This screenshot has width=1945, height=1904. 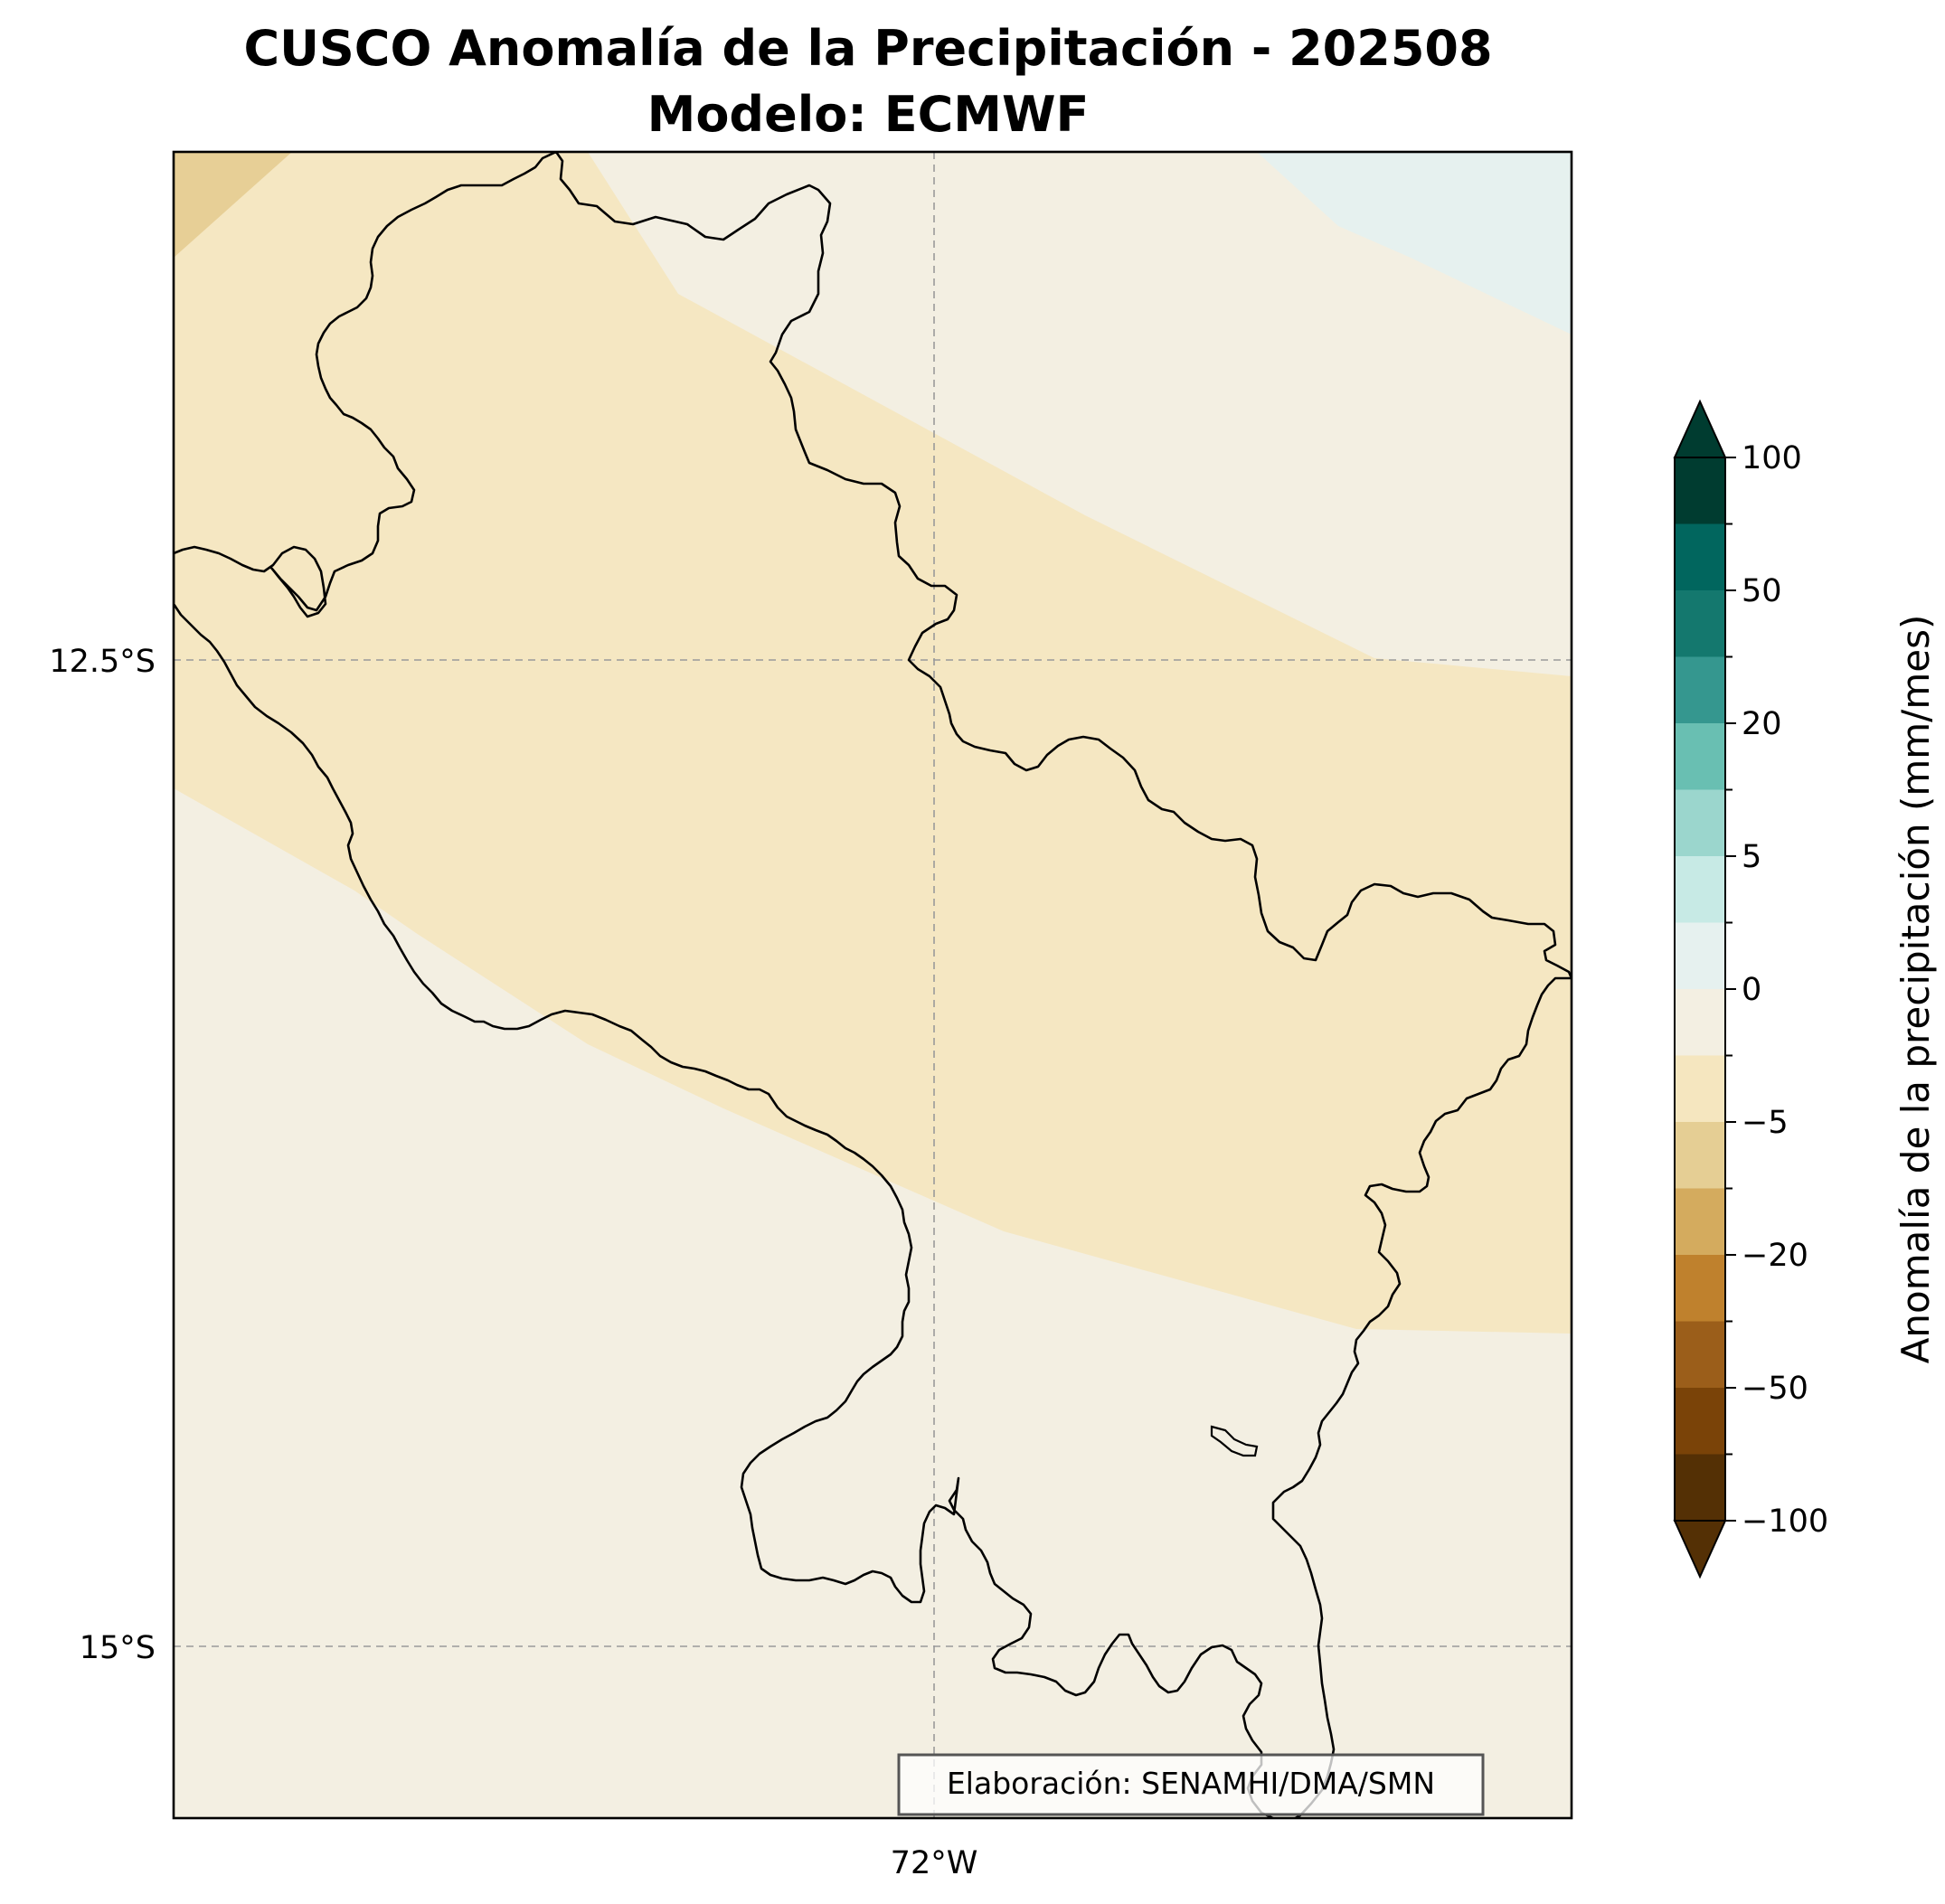 I want to click on colorbar-tick-label: 100, so click(x=1772, y=458).